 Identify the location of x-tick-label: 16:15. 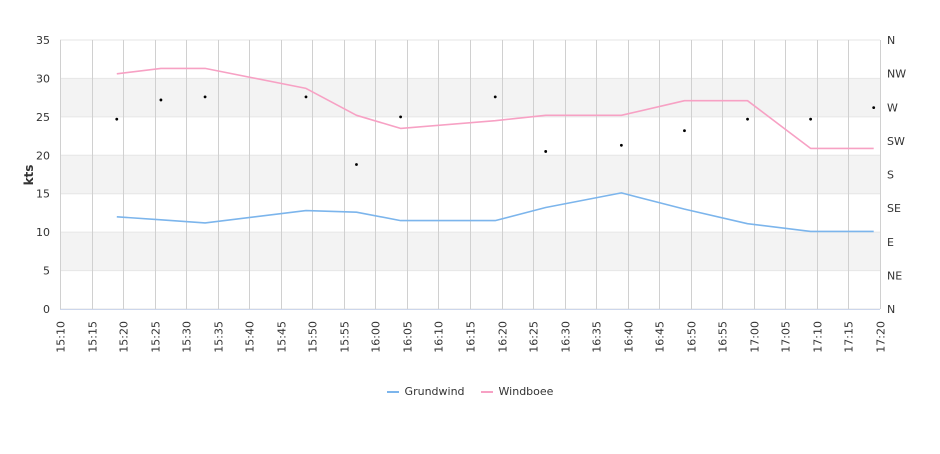
(471, 337).